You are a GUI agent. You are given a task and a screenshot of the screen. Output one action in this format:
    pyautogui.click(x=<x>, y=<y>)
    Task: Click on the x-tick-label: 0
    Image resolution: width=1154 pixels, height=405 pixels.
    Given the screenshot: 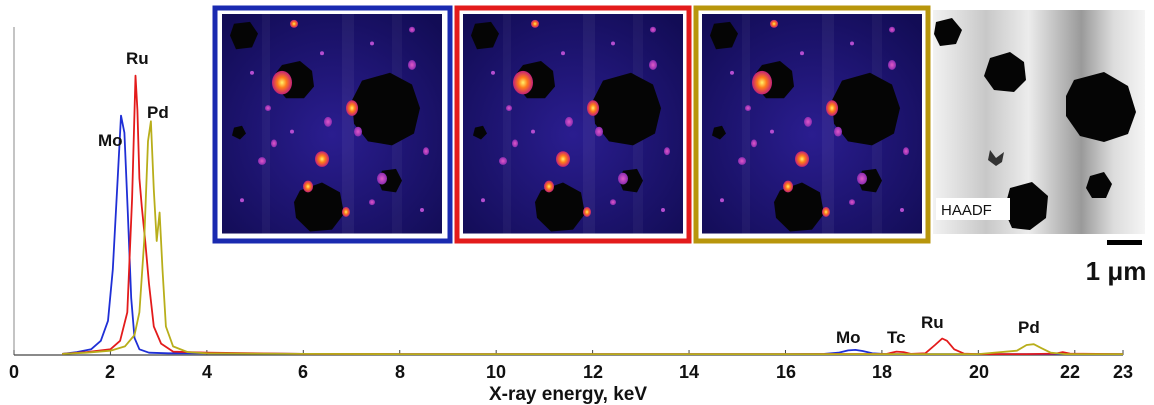 What is the action you would take?
    pyautogui.click(x=14, y=372)
    